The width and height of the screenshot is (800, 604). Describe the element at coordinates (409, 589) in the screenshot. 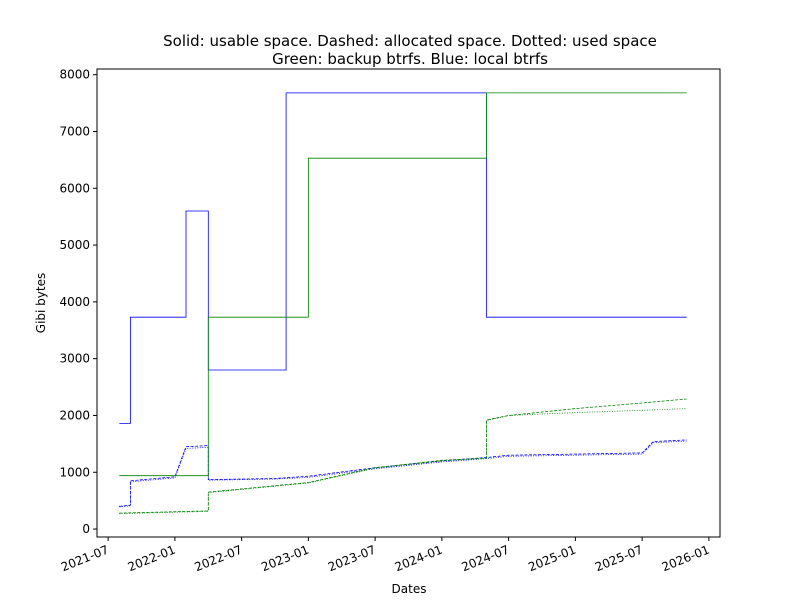

I see `x-axis-label: Dates` at that location.